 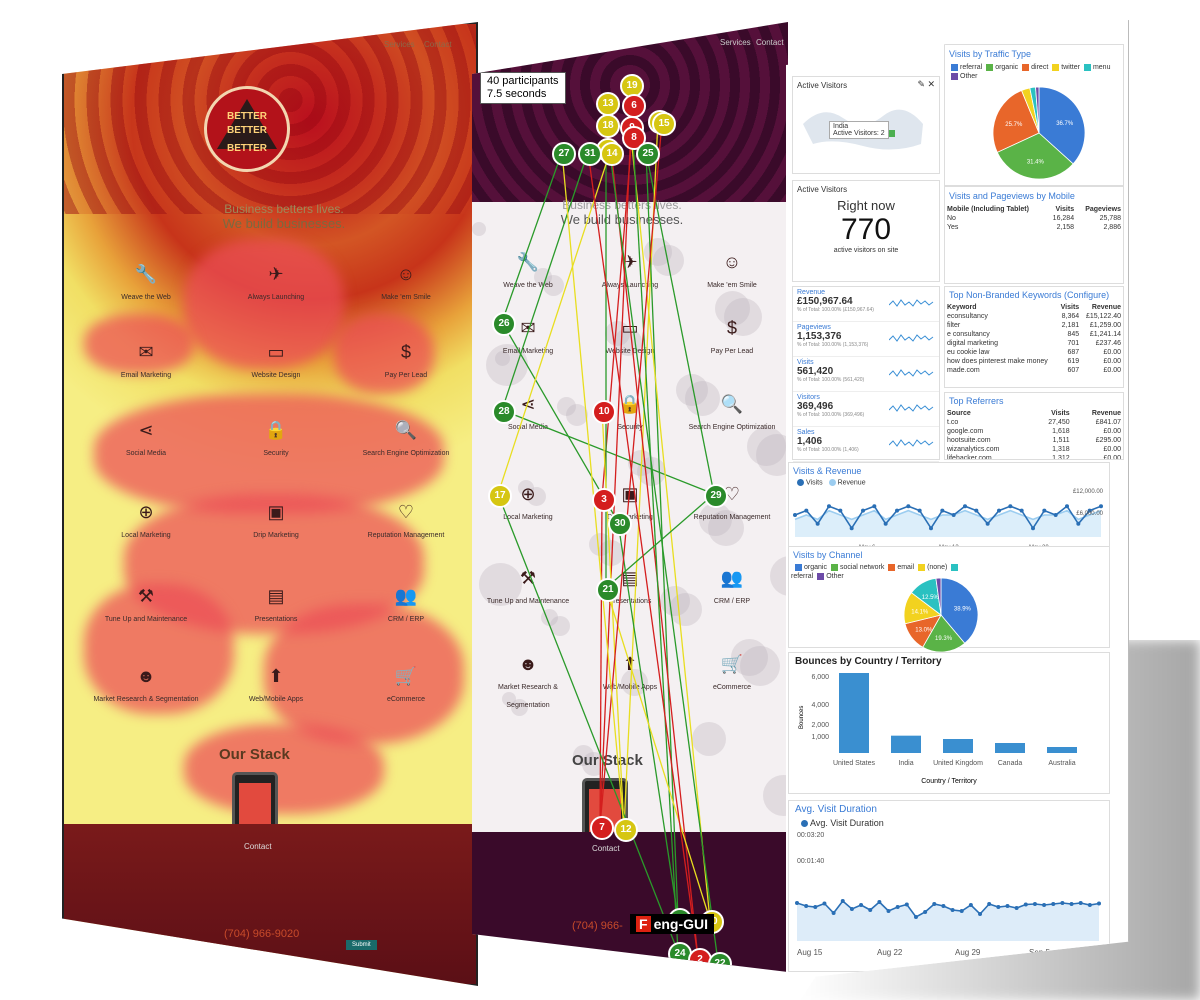 What do you see at coordinates (969, 457) in the screenshot?
I see `table-cell: lifehacker.com` at bounding box center [969, 457].